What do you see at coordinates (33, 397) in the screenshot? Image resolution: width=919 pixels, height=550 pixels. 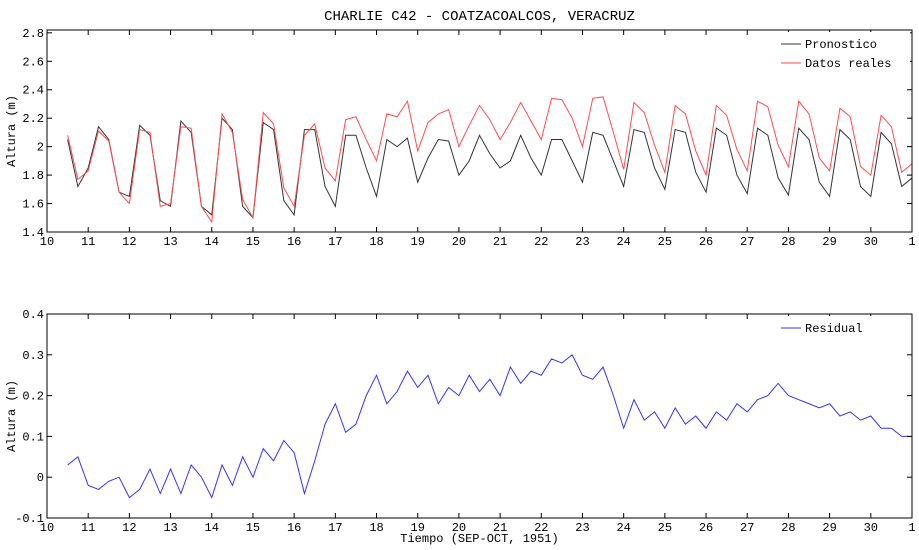 I see `y-tick-label: 0.2` at bounding box center [33, 397].